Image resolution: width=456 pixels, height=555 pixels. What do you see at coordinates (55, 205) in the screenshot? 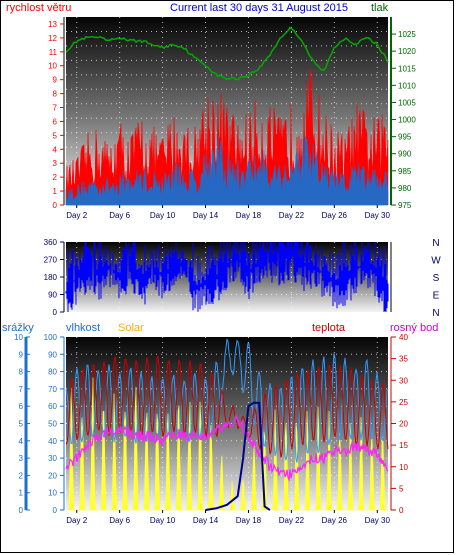
I see `wind-tick-label: 0` at bounding box center [55, 205].